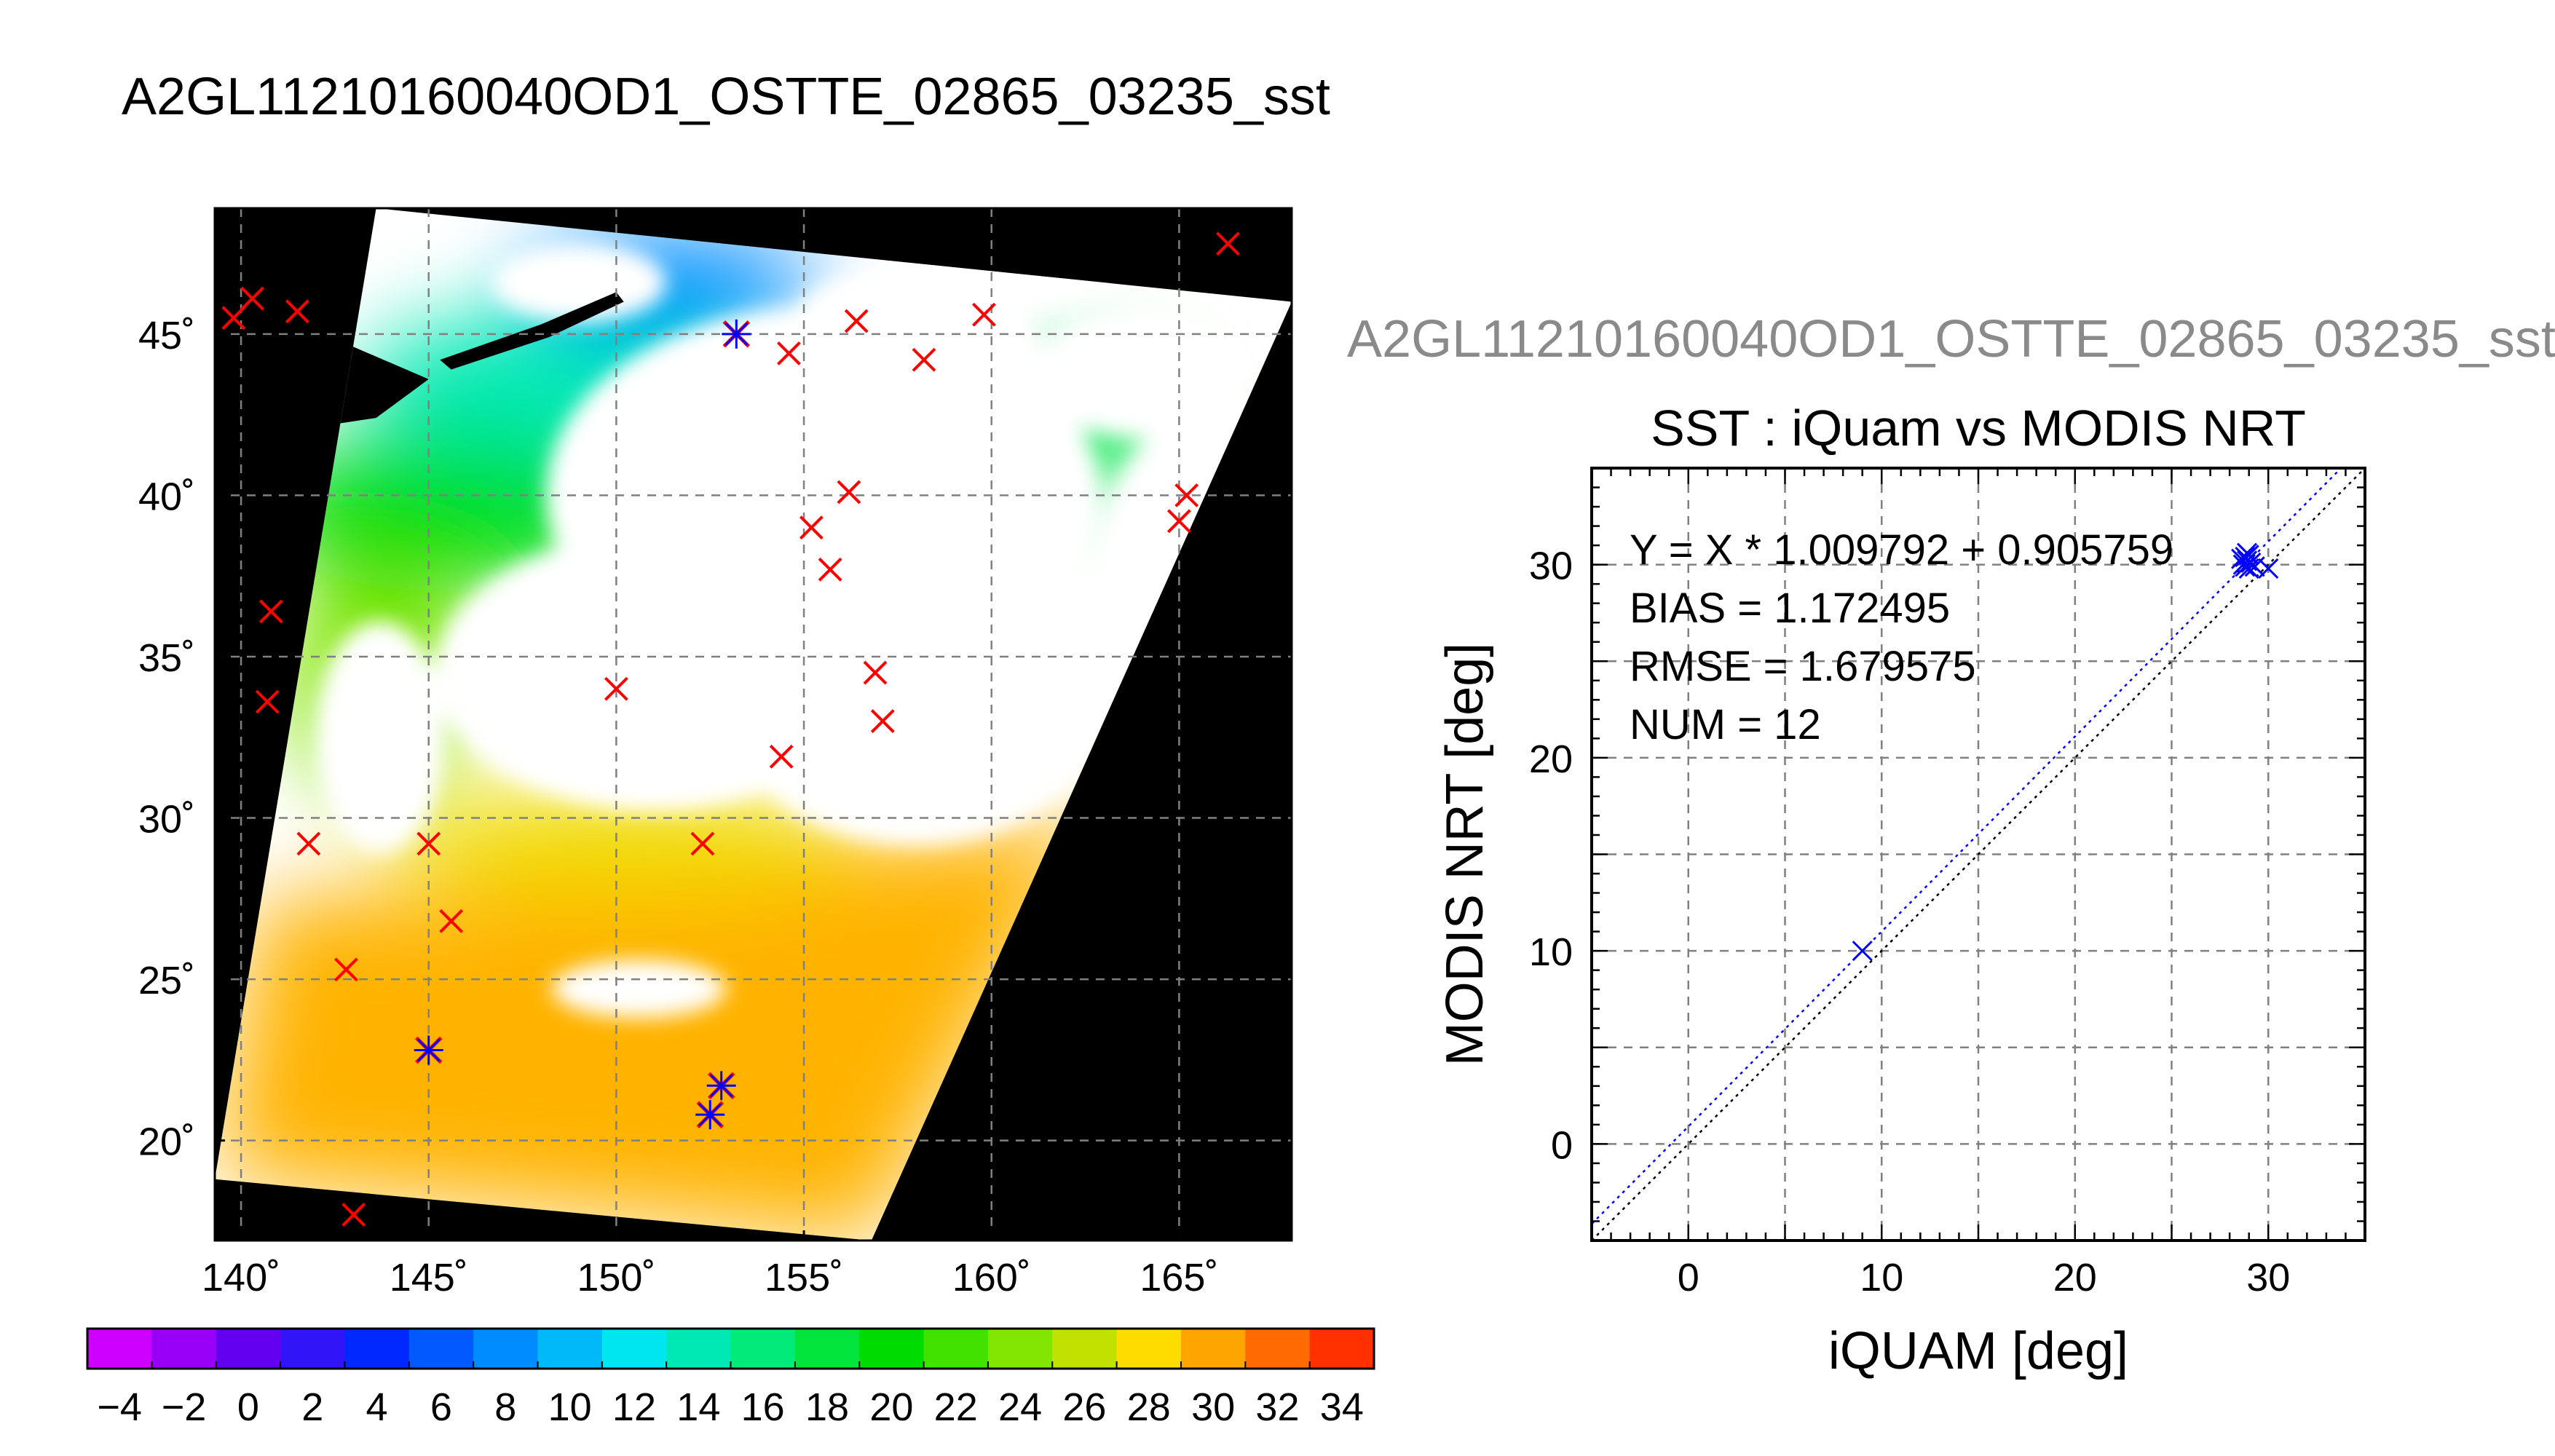 The image size is (2555, 1456). What do you see at coordinates (1551, 952) in the screenshot?
I see `scatter-y-tick-label: 10` at bounding box center [1551, 952].